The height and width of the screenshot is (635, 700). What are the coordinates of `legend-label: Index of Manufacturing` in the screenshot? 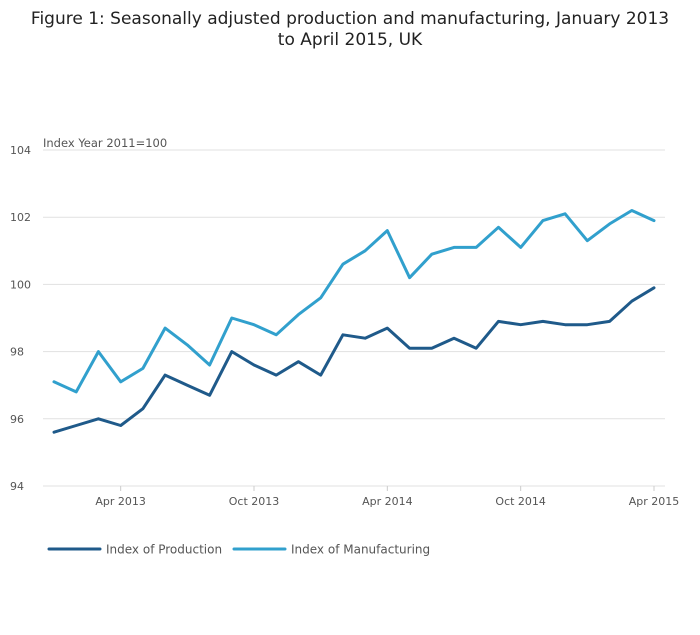 It's located at (360, 550).